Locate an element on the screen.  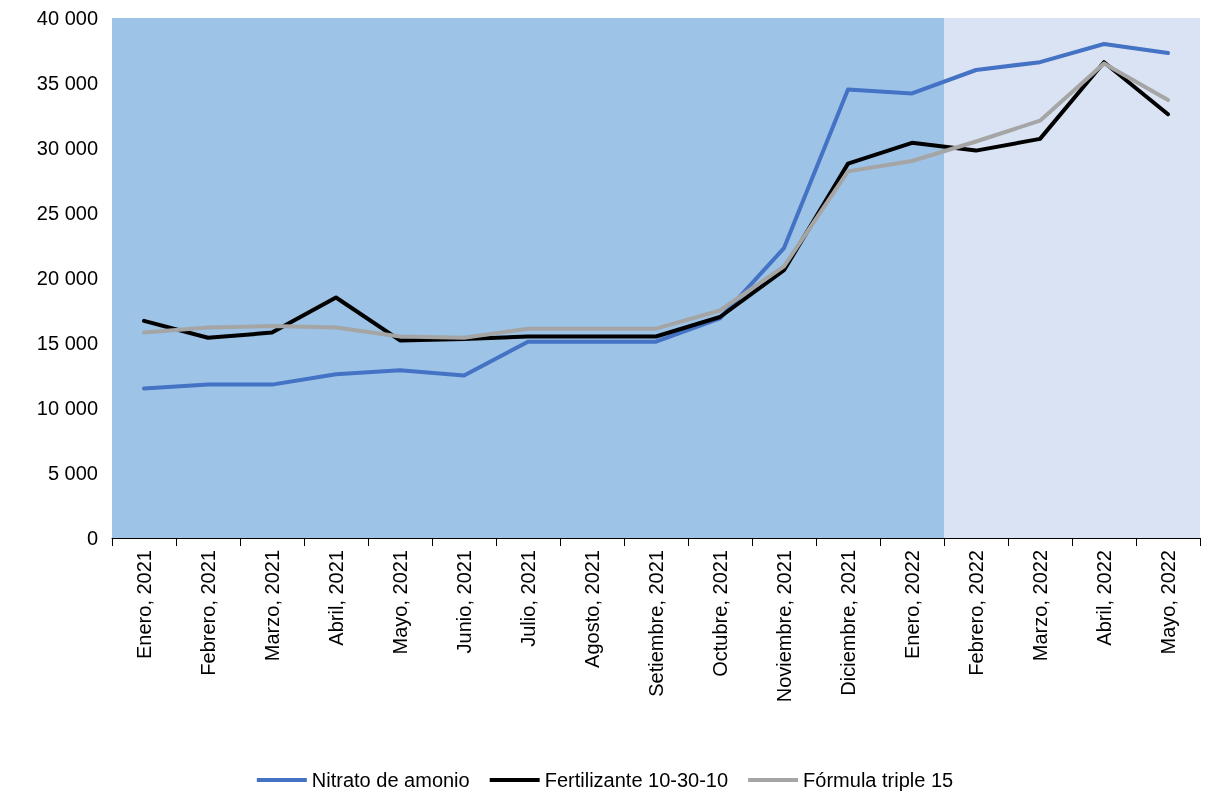
y-tick-label: 35 000 is located at coordinates (67, 83).